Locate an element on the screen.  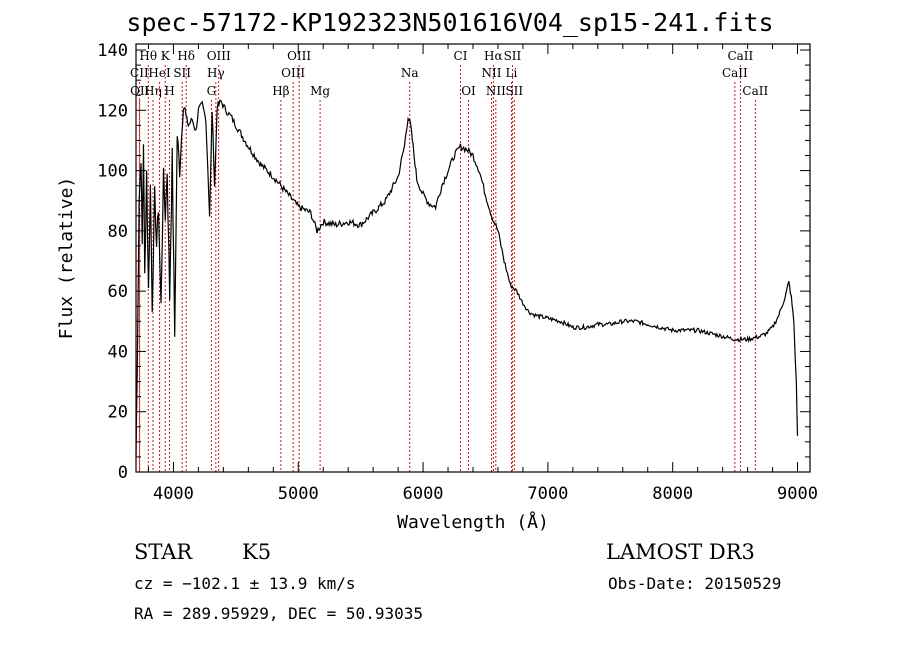
x-tick-label-2: 6000 is located at coordinates (423, 494).